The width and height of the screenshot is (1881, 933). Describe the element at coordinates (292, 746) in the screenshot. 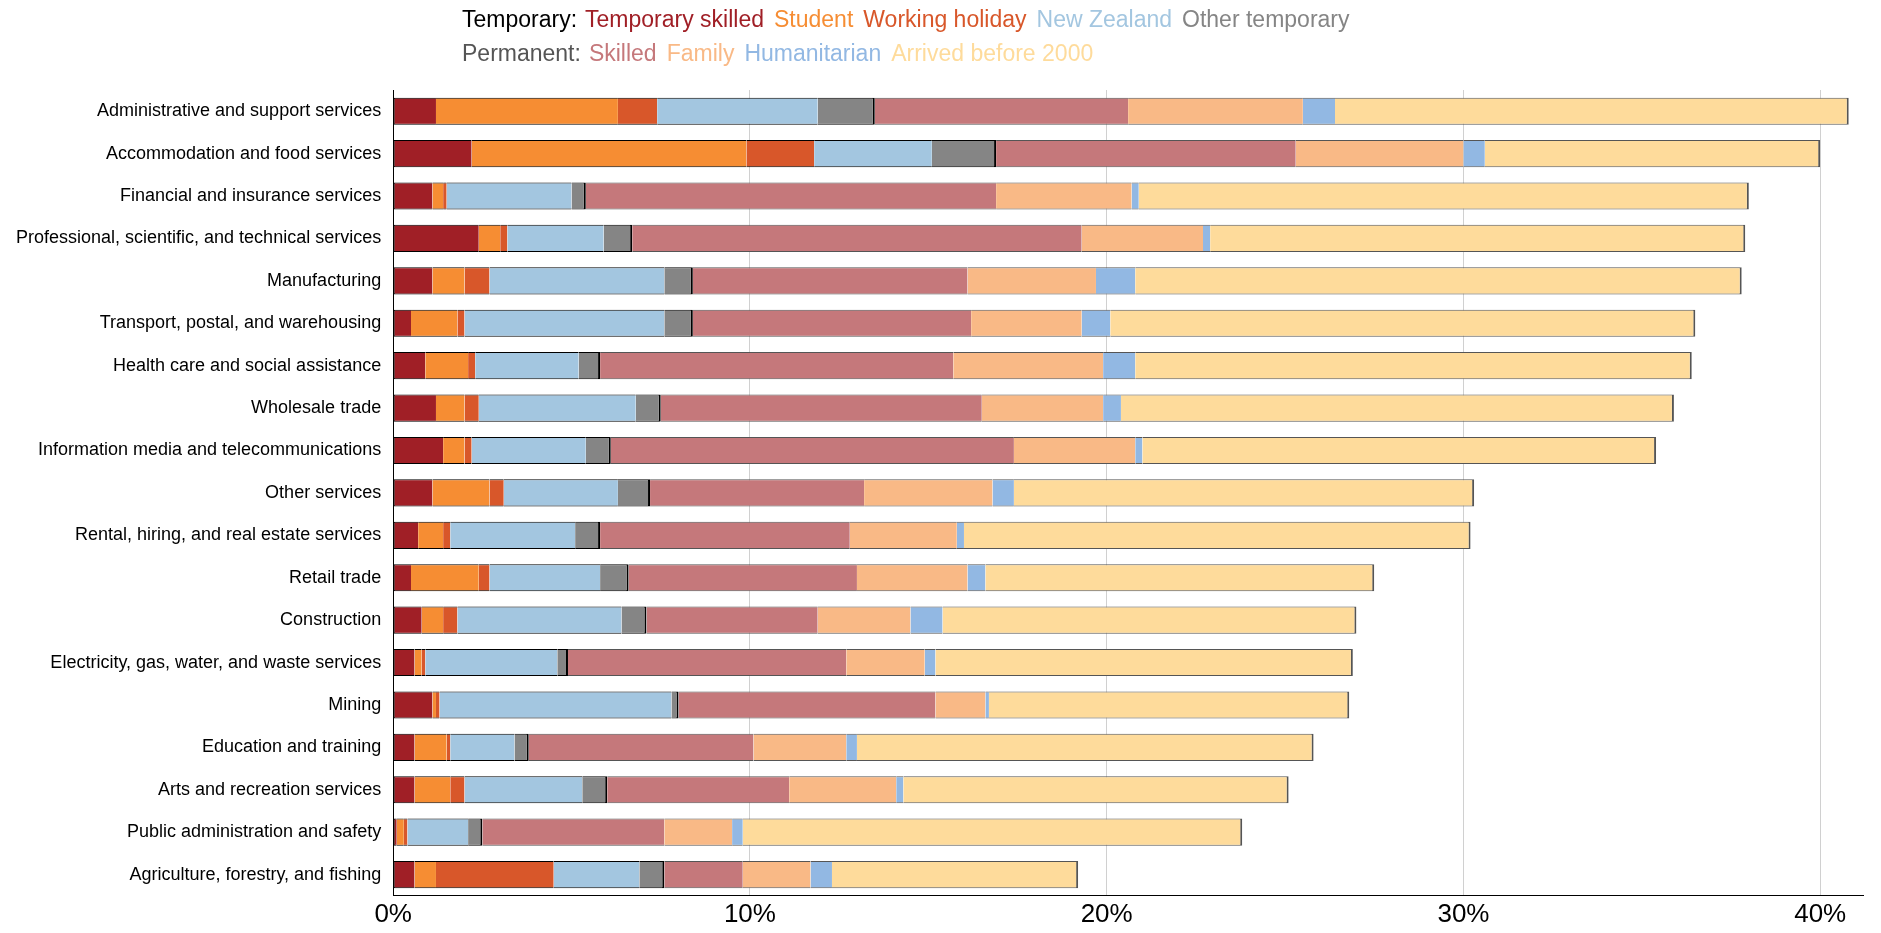

I see `y-tick-label: Education and training` at that location.